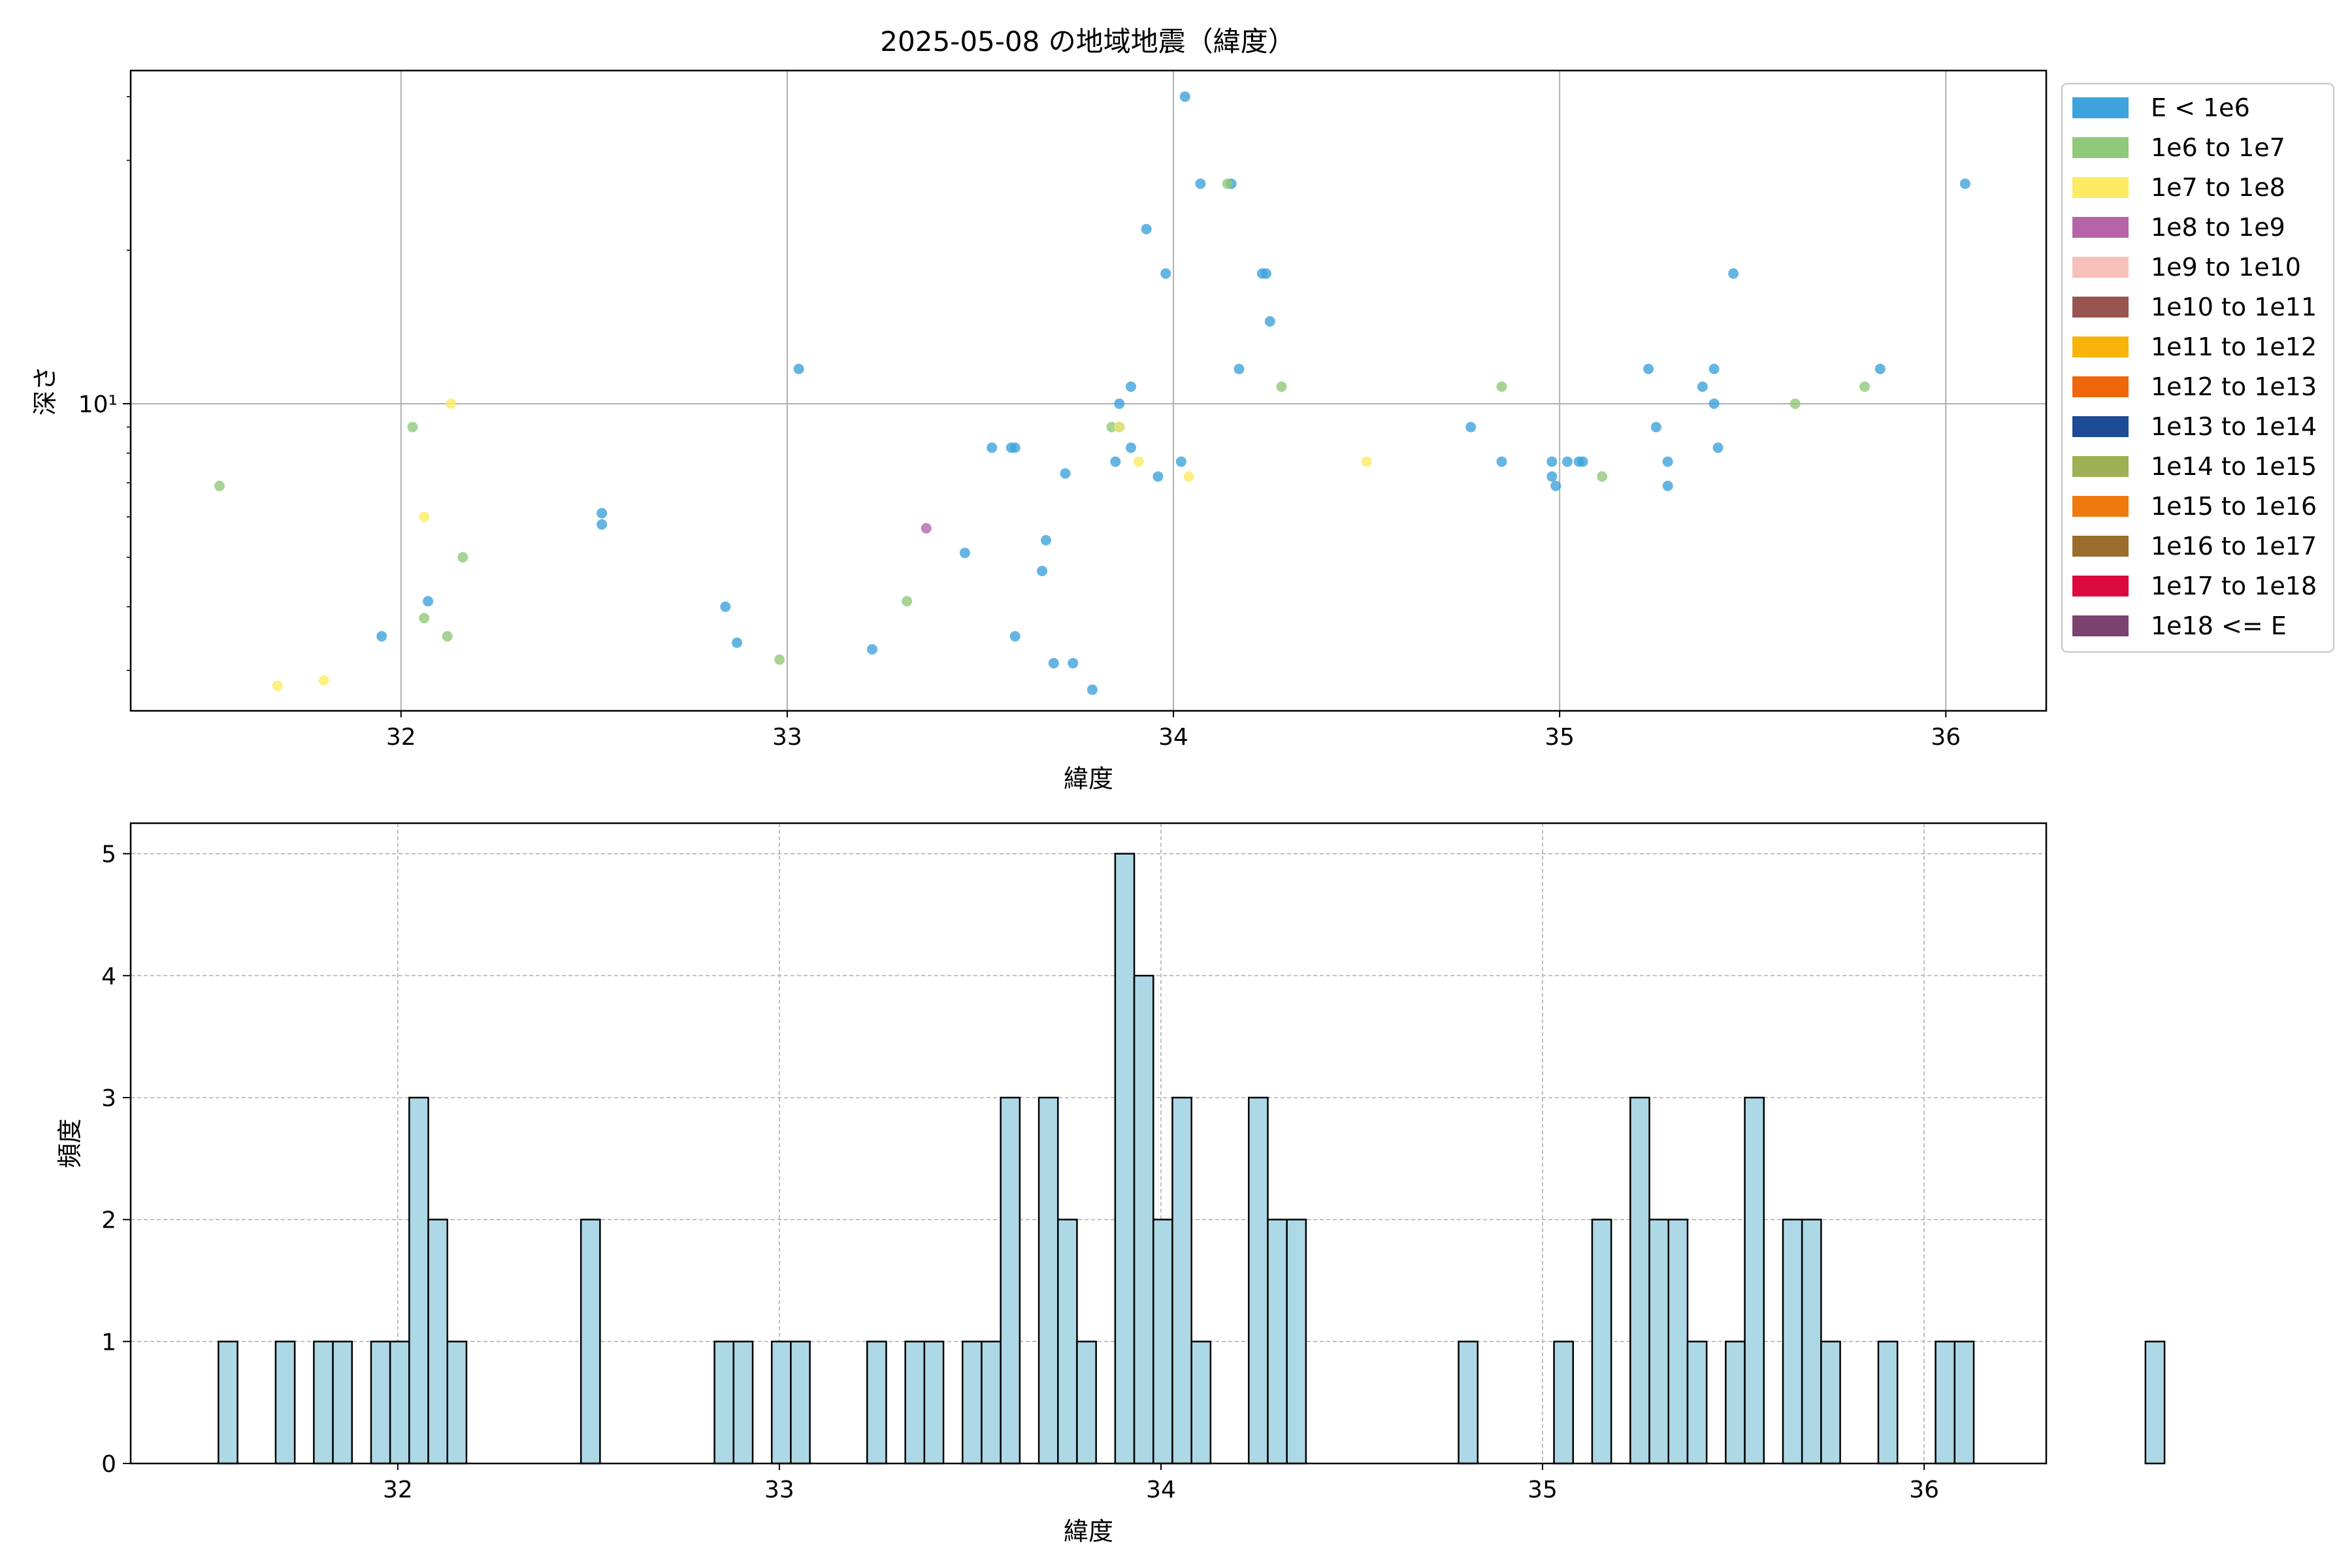 The width and height of the screenshot is (2352, 1568). Describe the element at coordinates (1088, 1531) in the screenshot. I see `histogram-xlabel: 緯度` at that location.